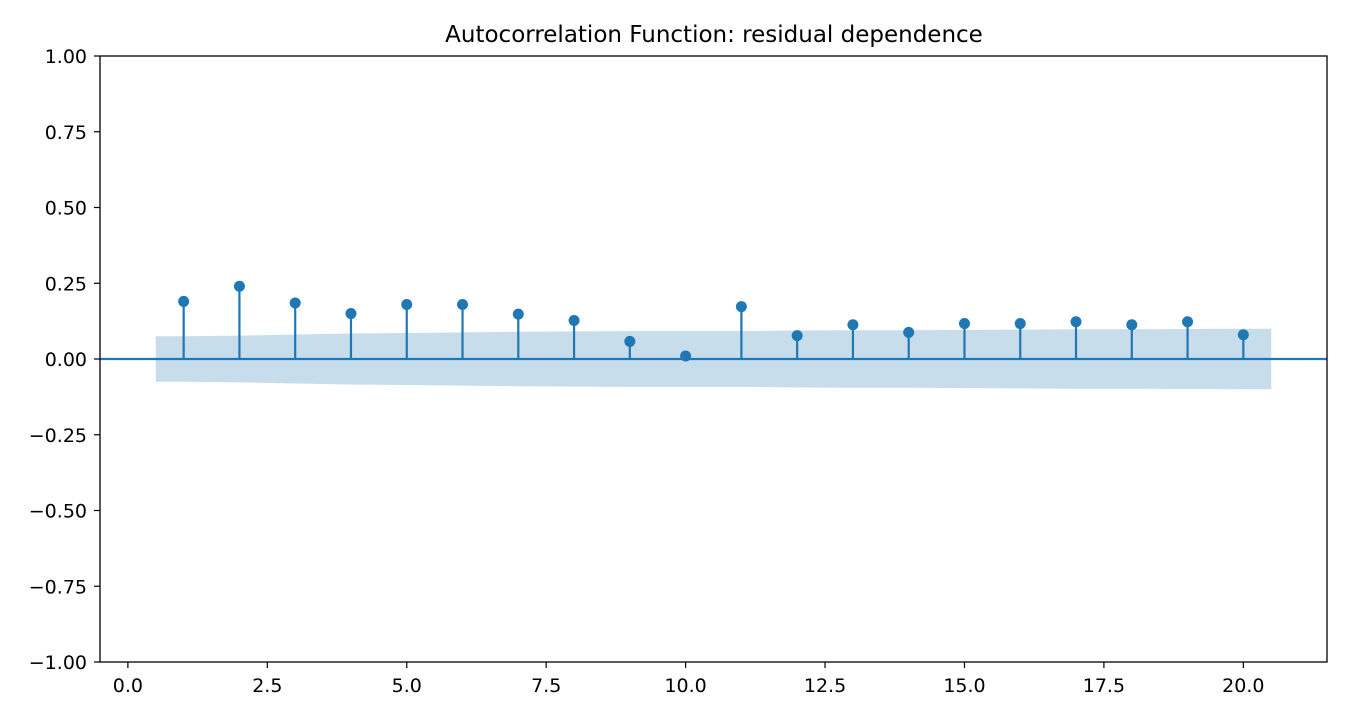 Image resolution: width=1350 pixels, height=720 pixels. I want to click on x-tick-label: 20.0, so click(1243, 686).